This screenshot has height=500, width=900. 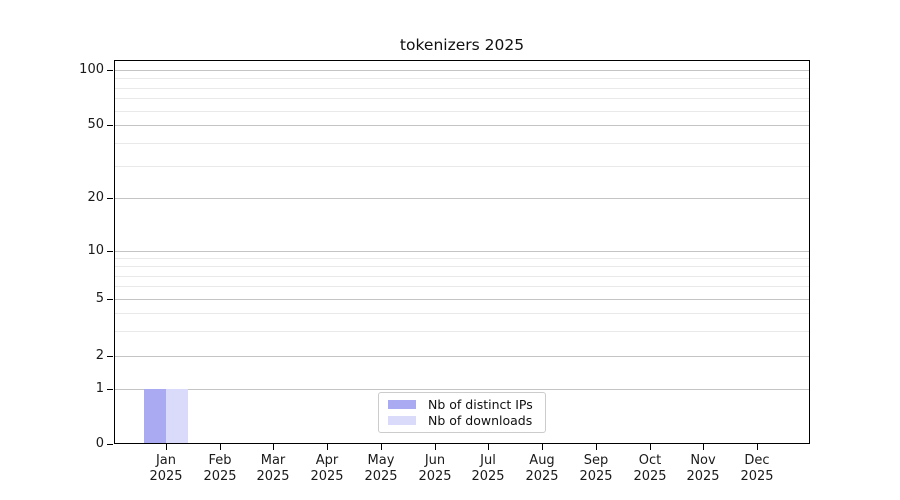 I want to click on x-axis-tick-label: Oct 2025, so click(x=650, y=469).